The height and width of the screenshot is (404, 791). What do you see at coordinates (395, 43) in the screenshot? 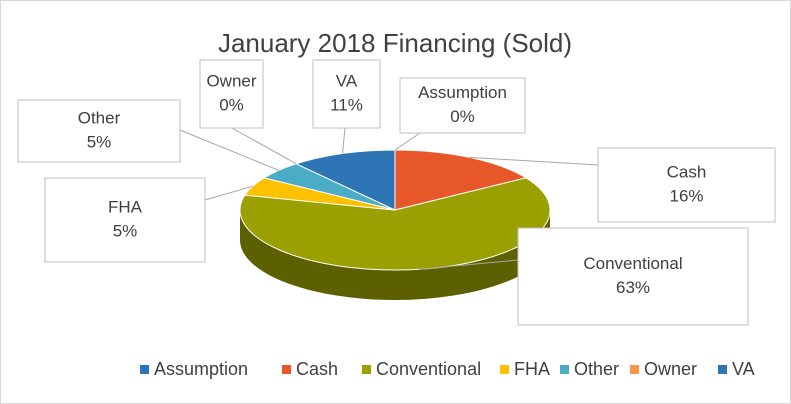
I see `chart-title: January 2018 Financing (Sold)` at bounding box center [395, 43].